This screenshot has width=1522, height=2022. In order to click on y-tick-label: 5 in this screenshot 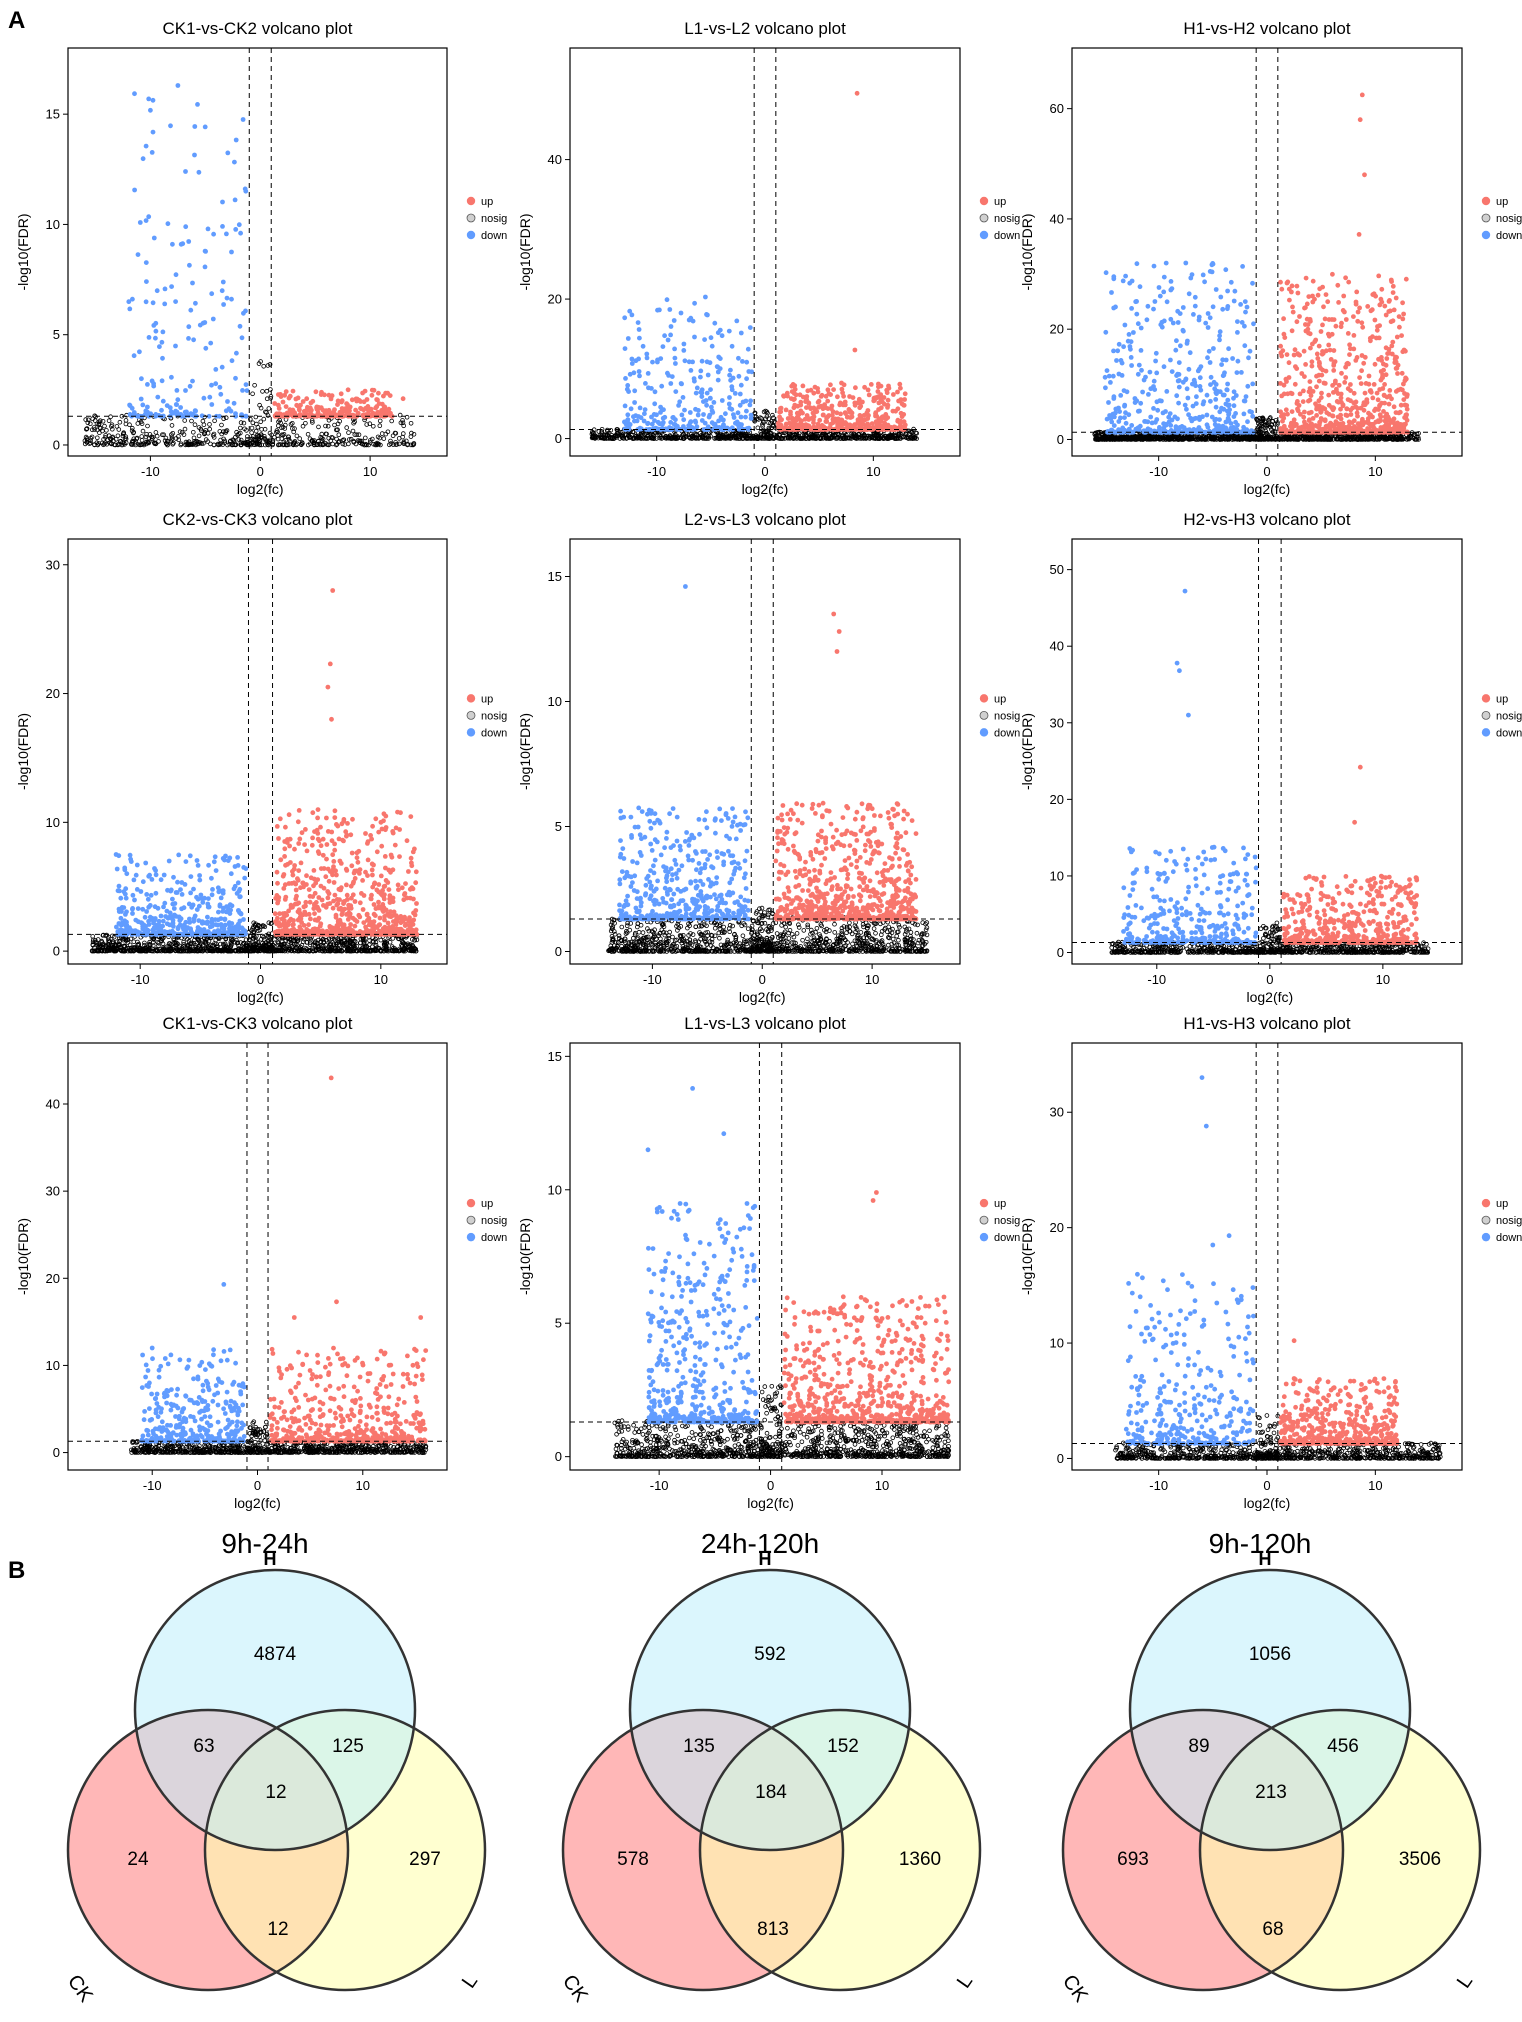, I will do `click(56, 334)`.